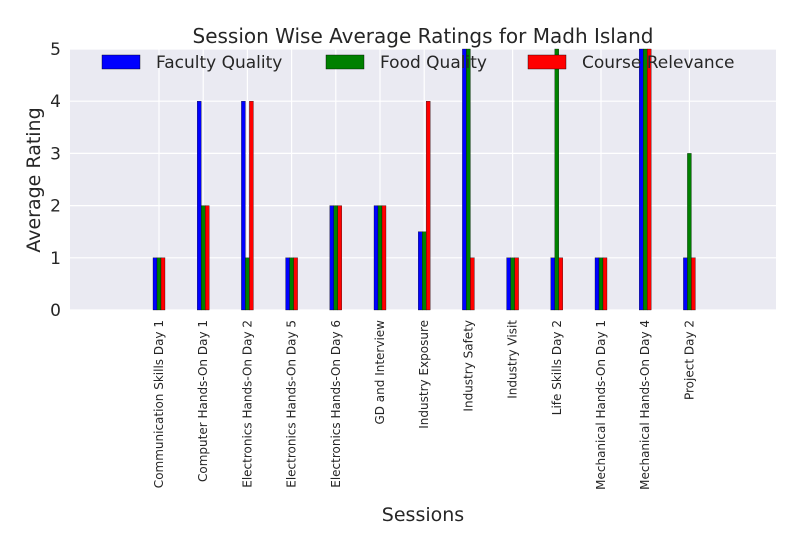 This screenshot has width=800, height=550. What do you see at coordinates (55, 154) in the screenshot?
I see `y-tick-label: 3` at bounding box center [55, 154].